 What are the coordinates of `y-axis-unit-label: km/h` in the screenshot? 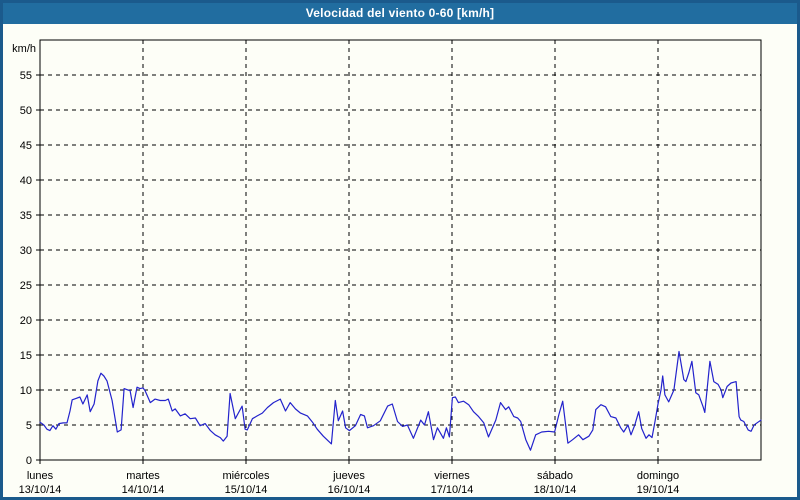 It's located at (24, 49).